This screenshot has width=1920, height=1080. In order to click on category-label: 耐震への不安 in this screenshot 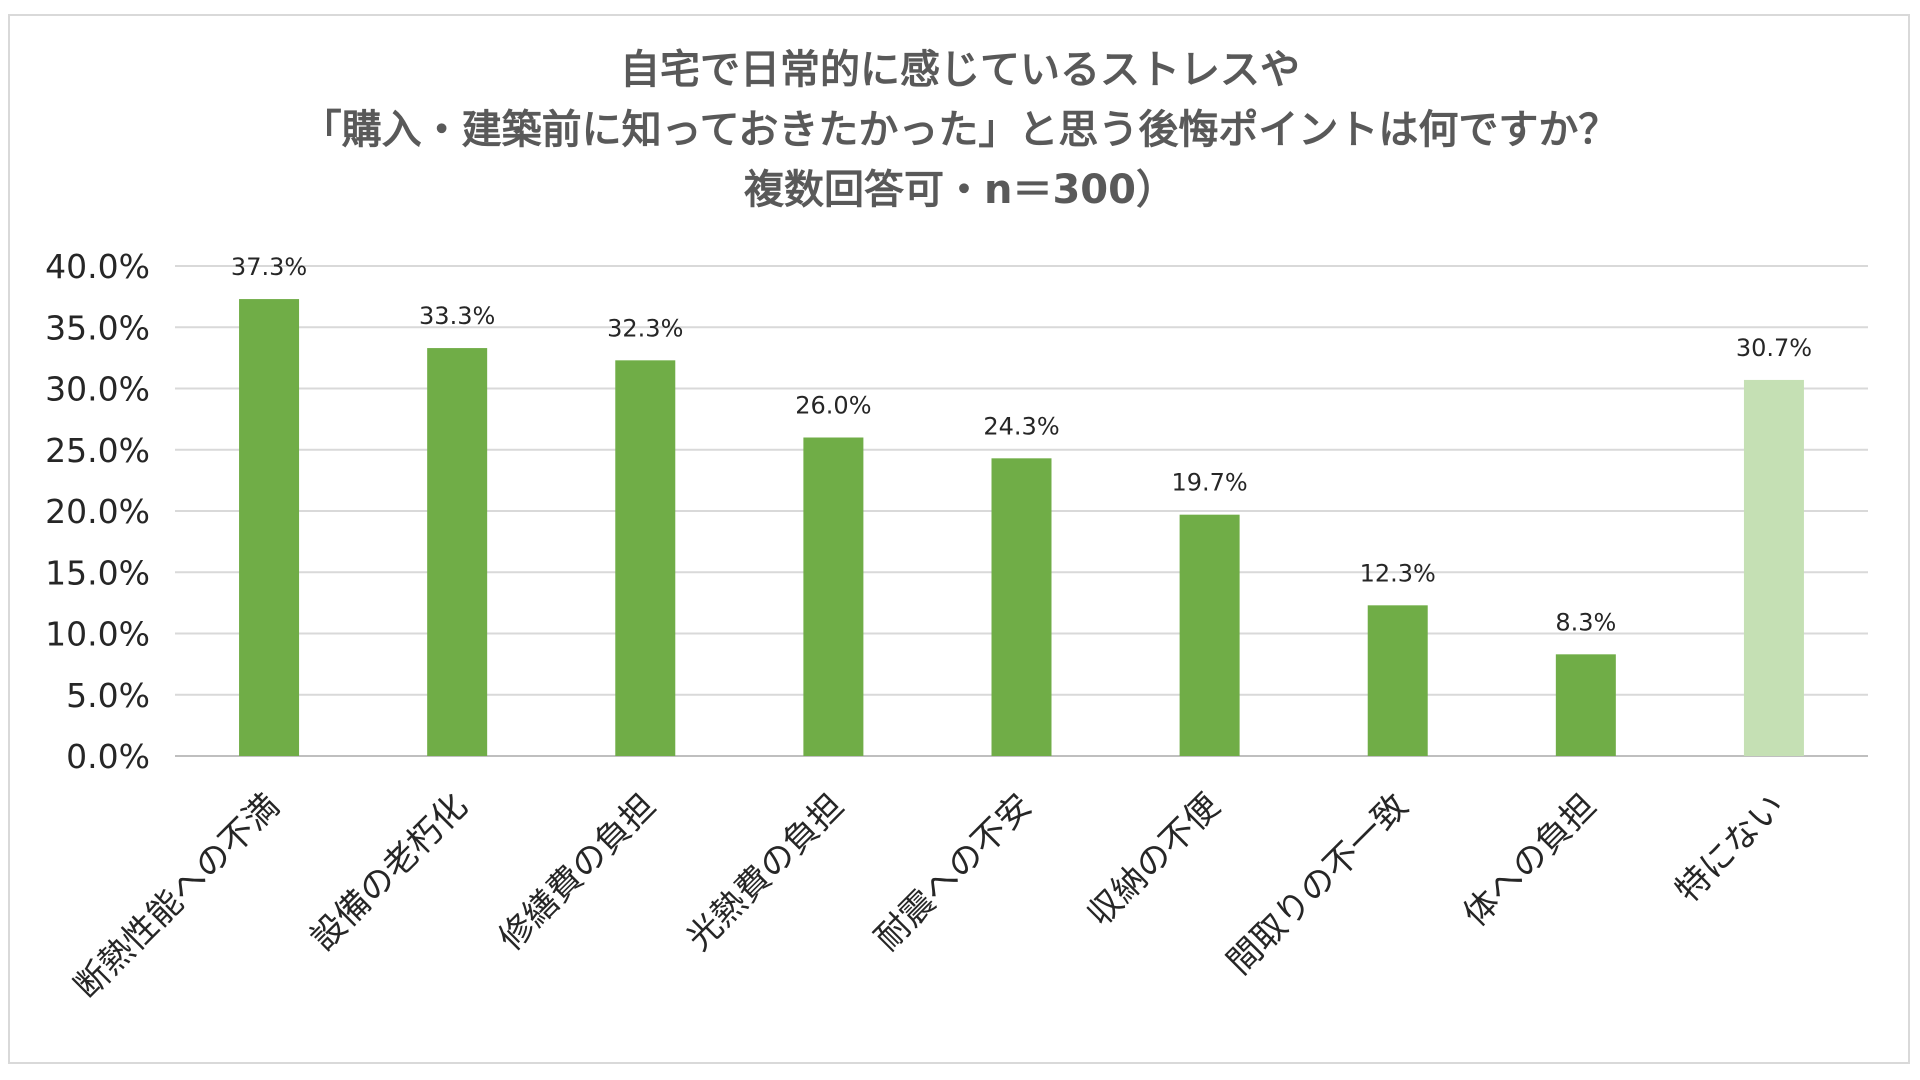, I will do `click(953, 872)`.